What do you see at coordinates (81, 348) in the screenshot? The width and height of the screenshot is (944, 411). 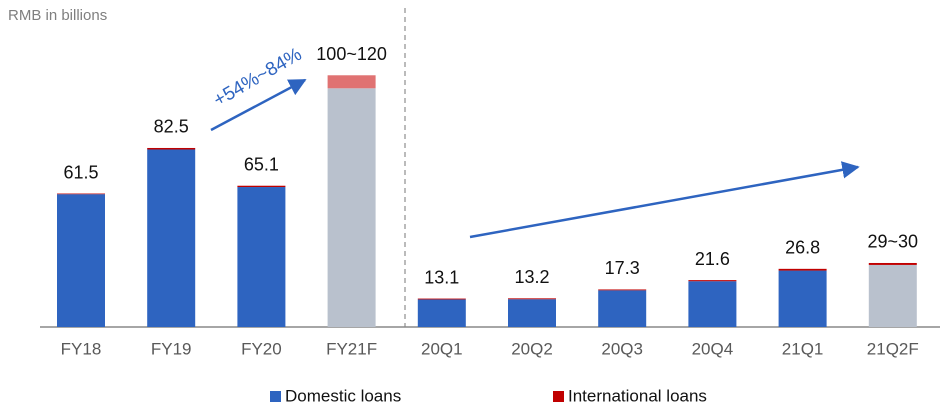 I see `x-tick-label: FY18` at bounding box center [81, 348].